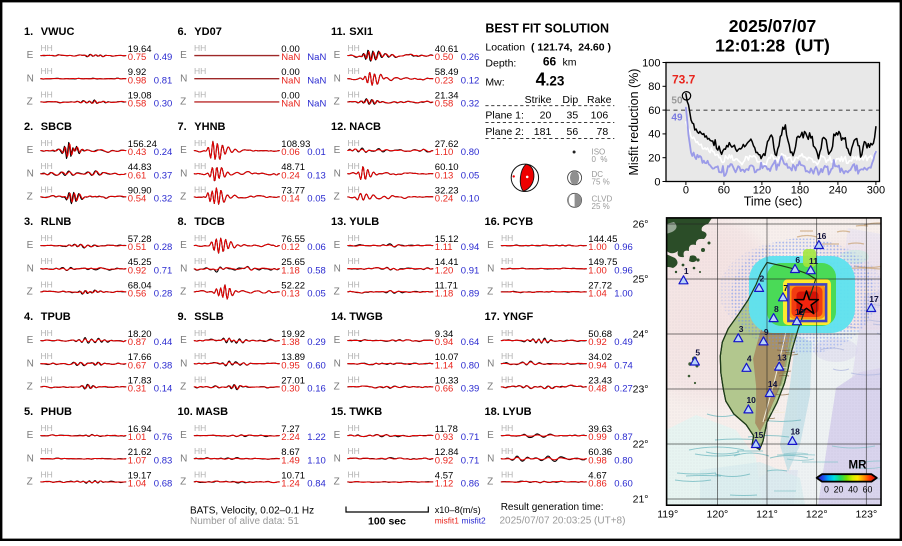 Image resolution: width=902 pixels, height=546 pixels. I want to click on svg-text: 0.98, so click(597, 460).